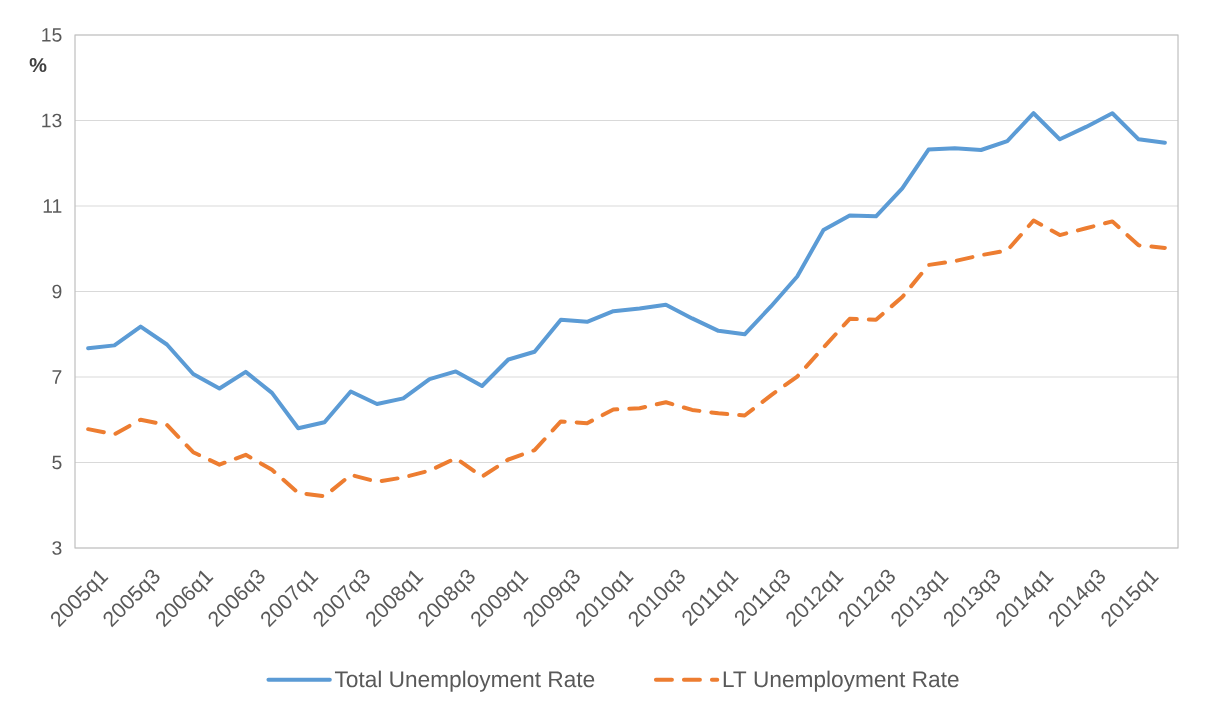  What do you see at coordinates (841, 681) in the screenshot?
I see `legend-label: LT Unemployment Rate` at bounding box center [841, 681].